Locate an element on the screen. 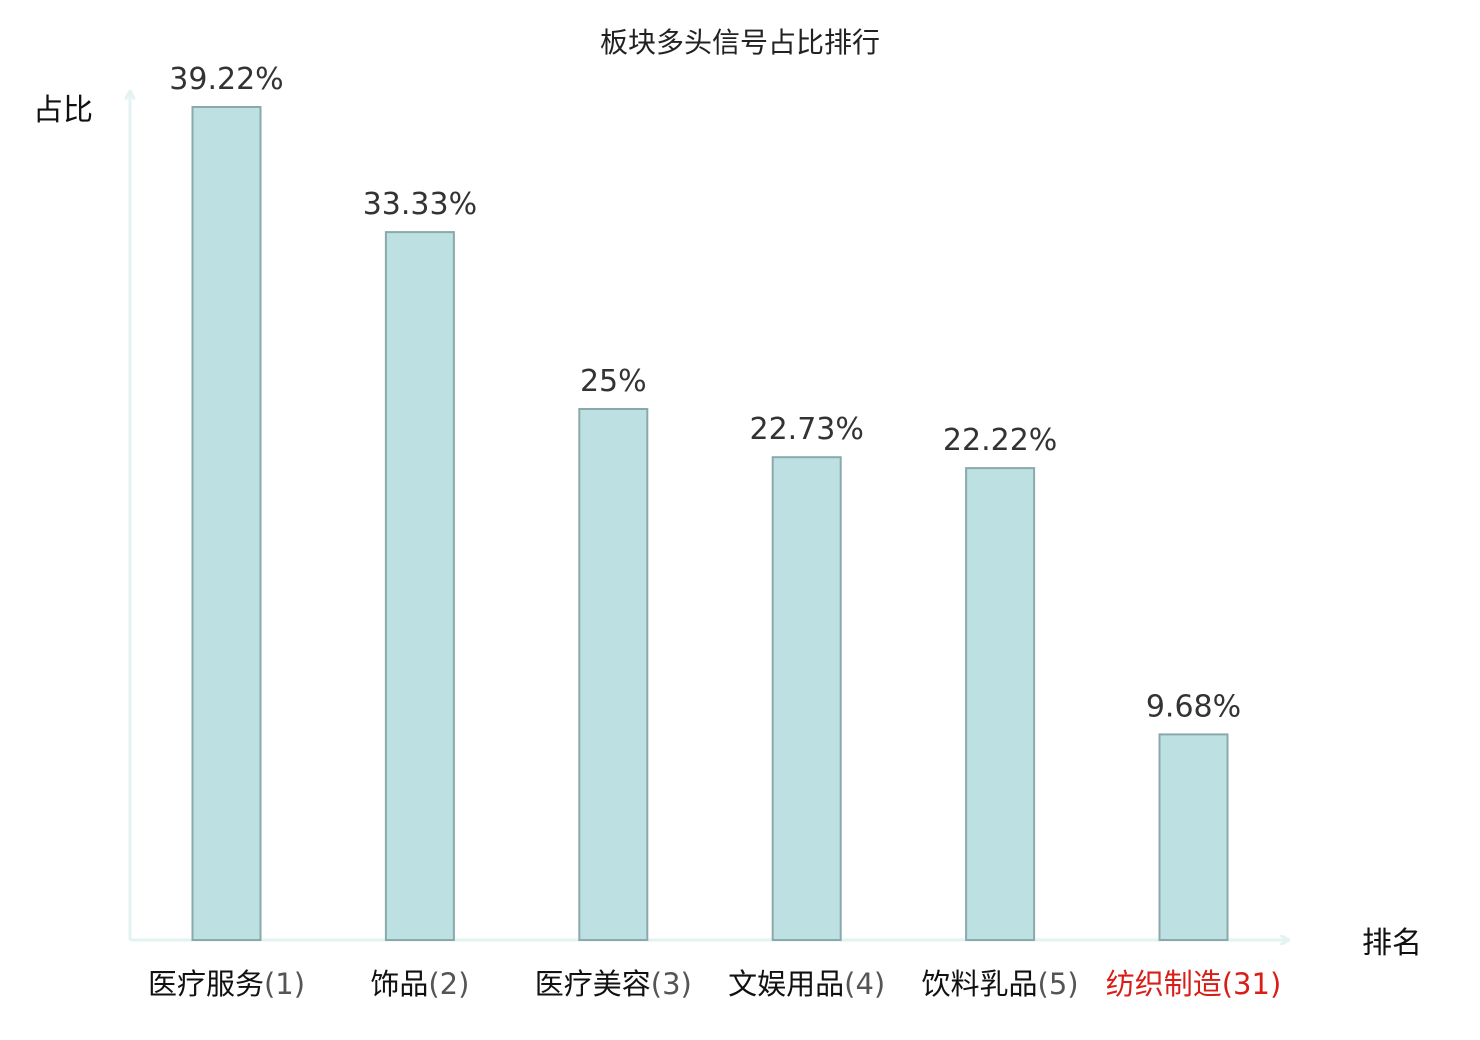 This screenshot has height=1040, width=1480. x-tick-label: 医疗服务(1) is located at coordinates (226, 984).